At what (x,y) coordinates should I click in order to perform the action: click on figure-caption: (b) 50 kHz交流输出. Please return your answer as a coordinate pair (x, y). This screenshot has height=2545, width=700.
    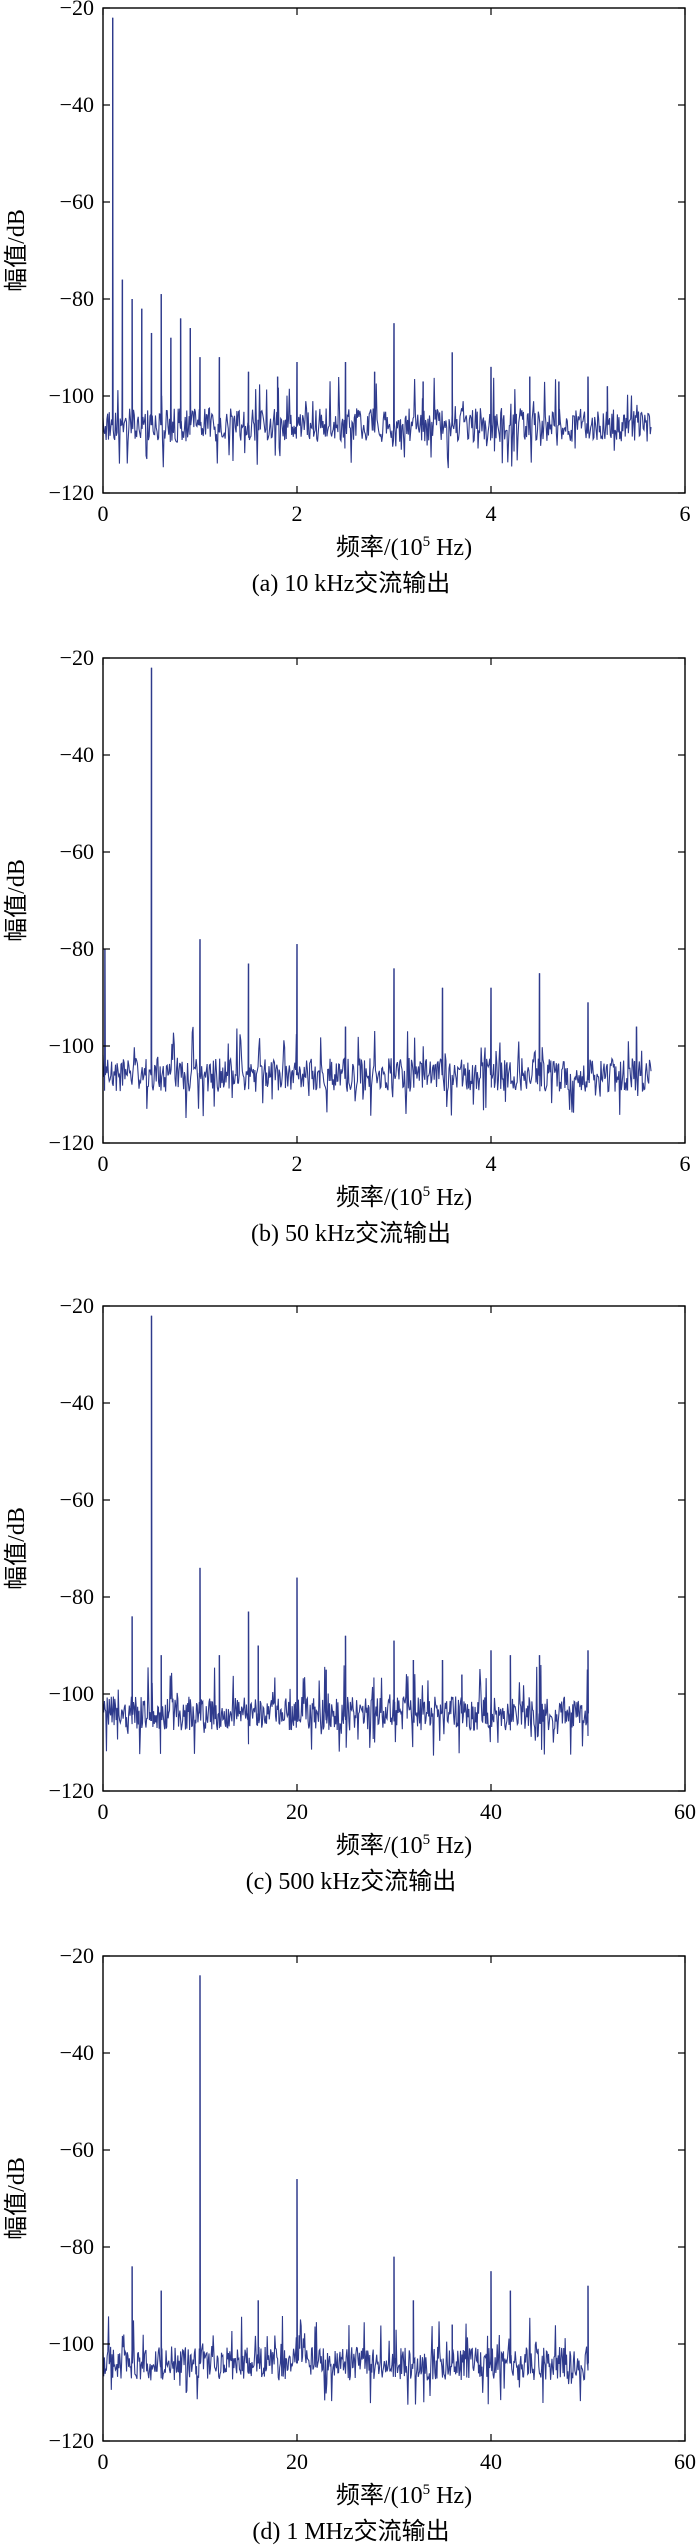
    Looking at the image, I should click on (351, 1233).